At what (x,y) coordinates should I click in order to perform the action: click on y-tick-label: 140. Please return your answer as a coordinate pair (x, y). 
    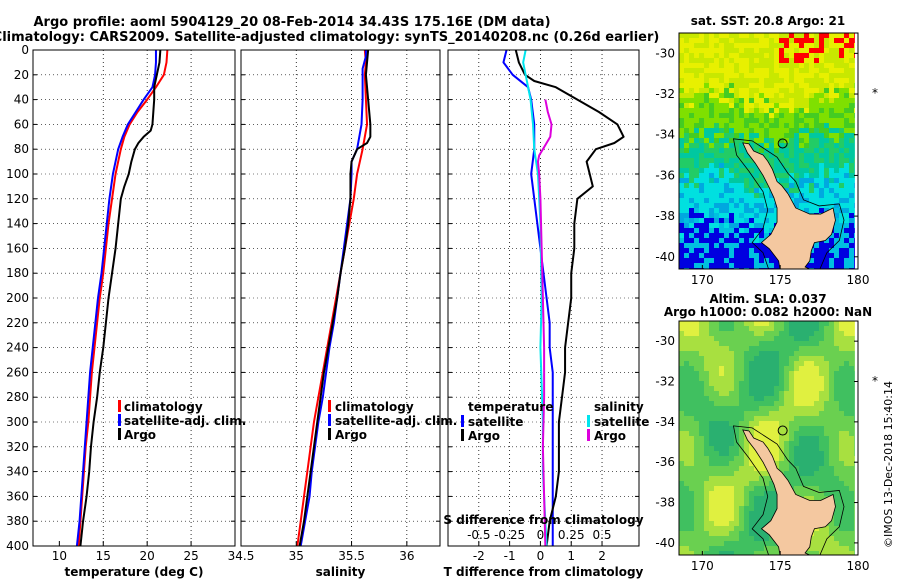
    Looking at the image, I should click on (17, 224).